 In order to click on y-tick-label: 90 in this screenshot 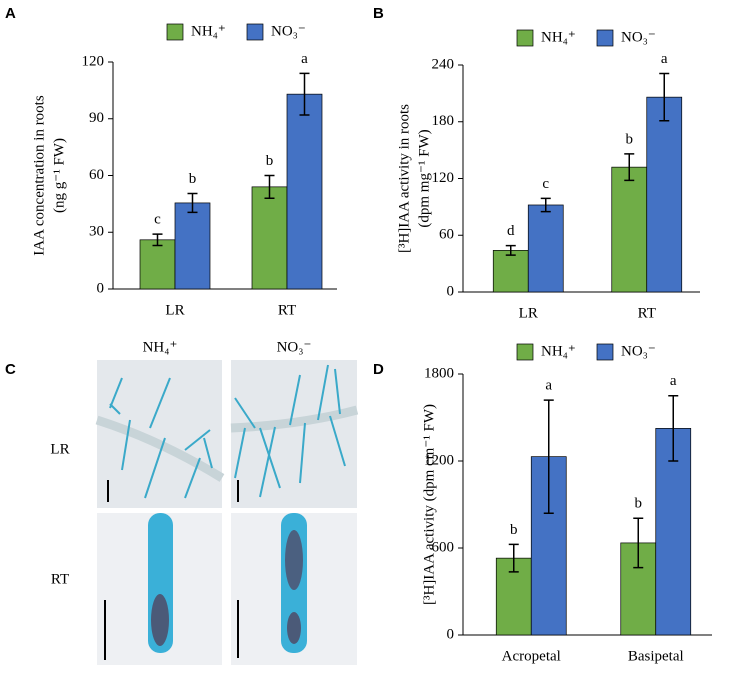, I will do `click(96, 118)`.